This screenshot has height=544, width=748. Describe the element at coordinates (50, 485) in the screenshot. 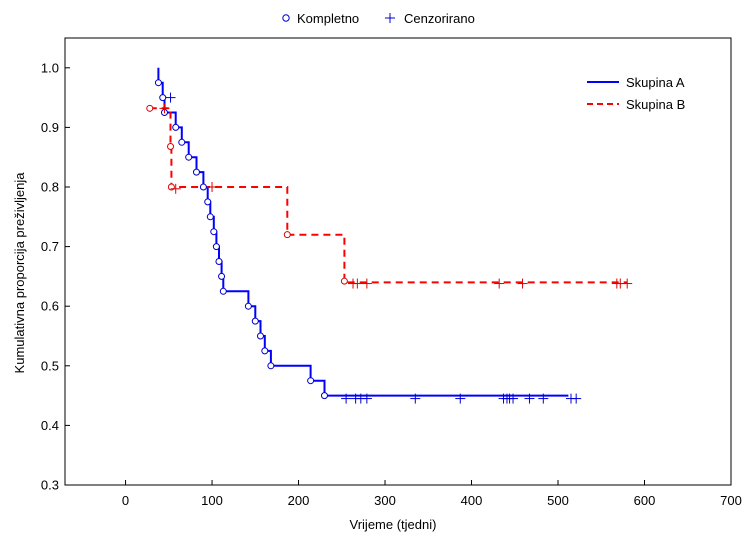

I see `y-tick-label: 0.3` at that location.